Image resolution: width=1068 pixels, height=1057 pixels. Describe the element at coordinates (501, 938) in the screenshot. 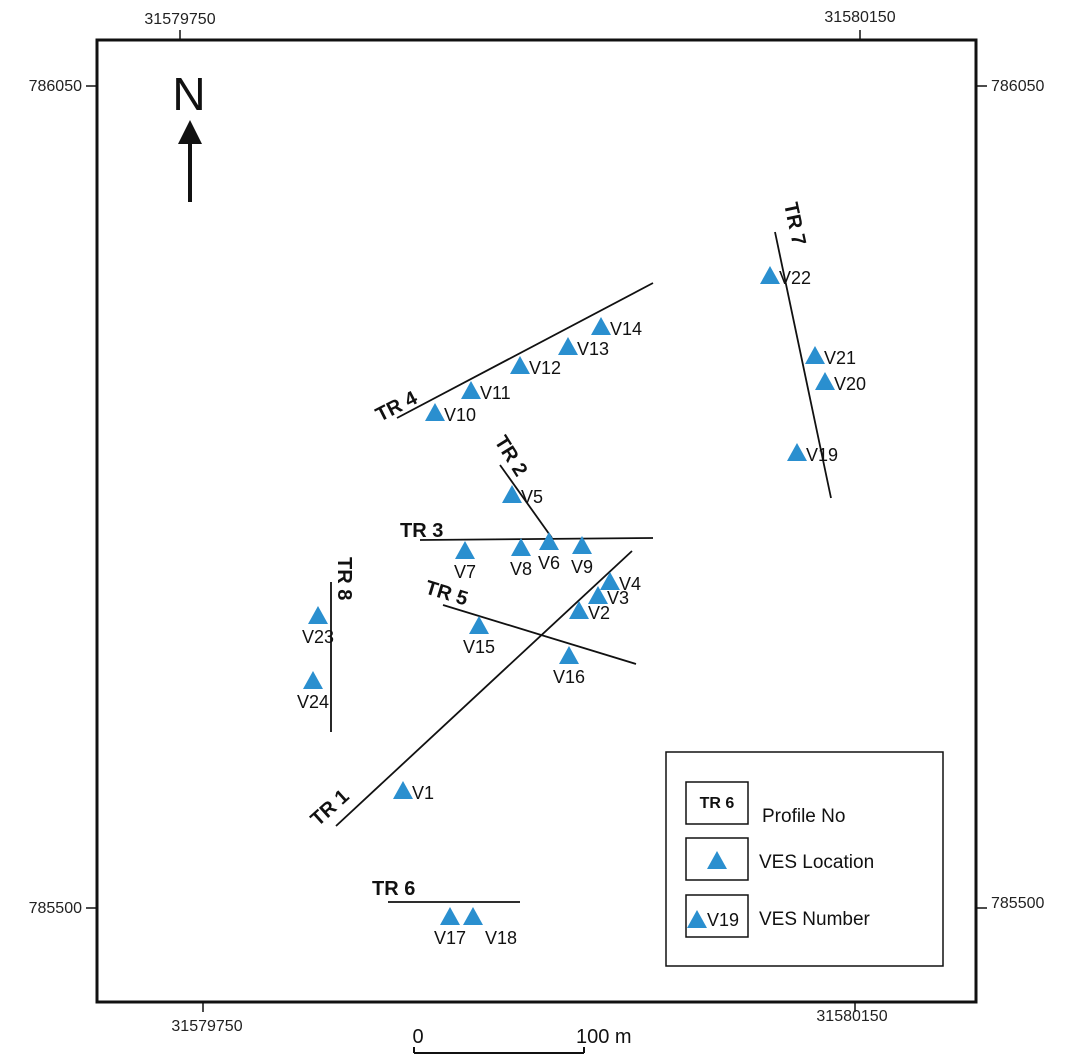

I see `ves-label-v18: V18` at that location.